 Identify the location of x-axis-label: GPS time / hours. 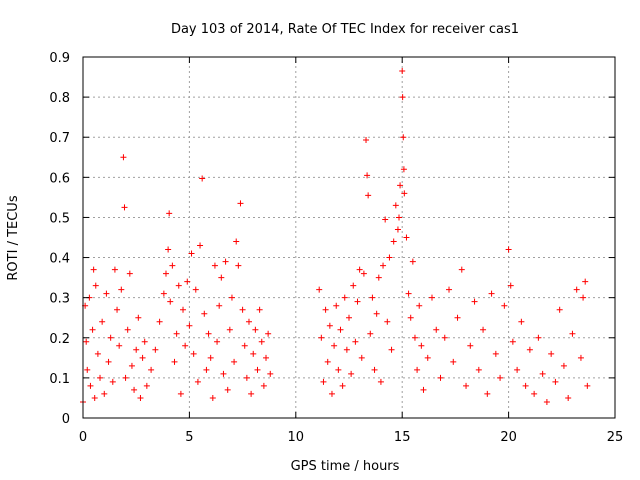
(345, 466).